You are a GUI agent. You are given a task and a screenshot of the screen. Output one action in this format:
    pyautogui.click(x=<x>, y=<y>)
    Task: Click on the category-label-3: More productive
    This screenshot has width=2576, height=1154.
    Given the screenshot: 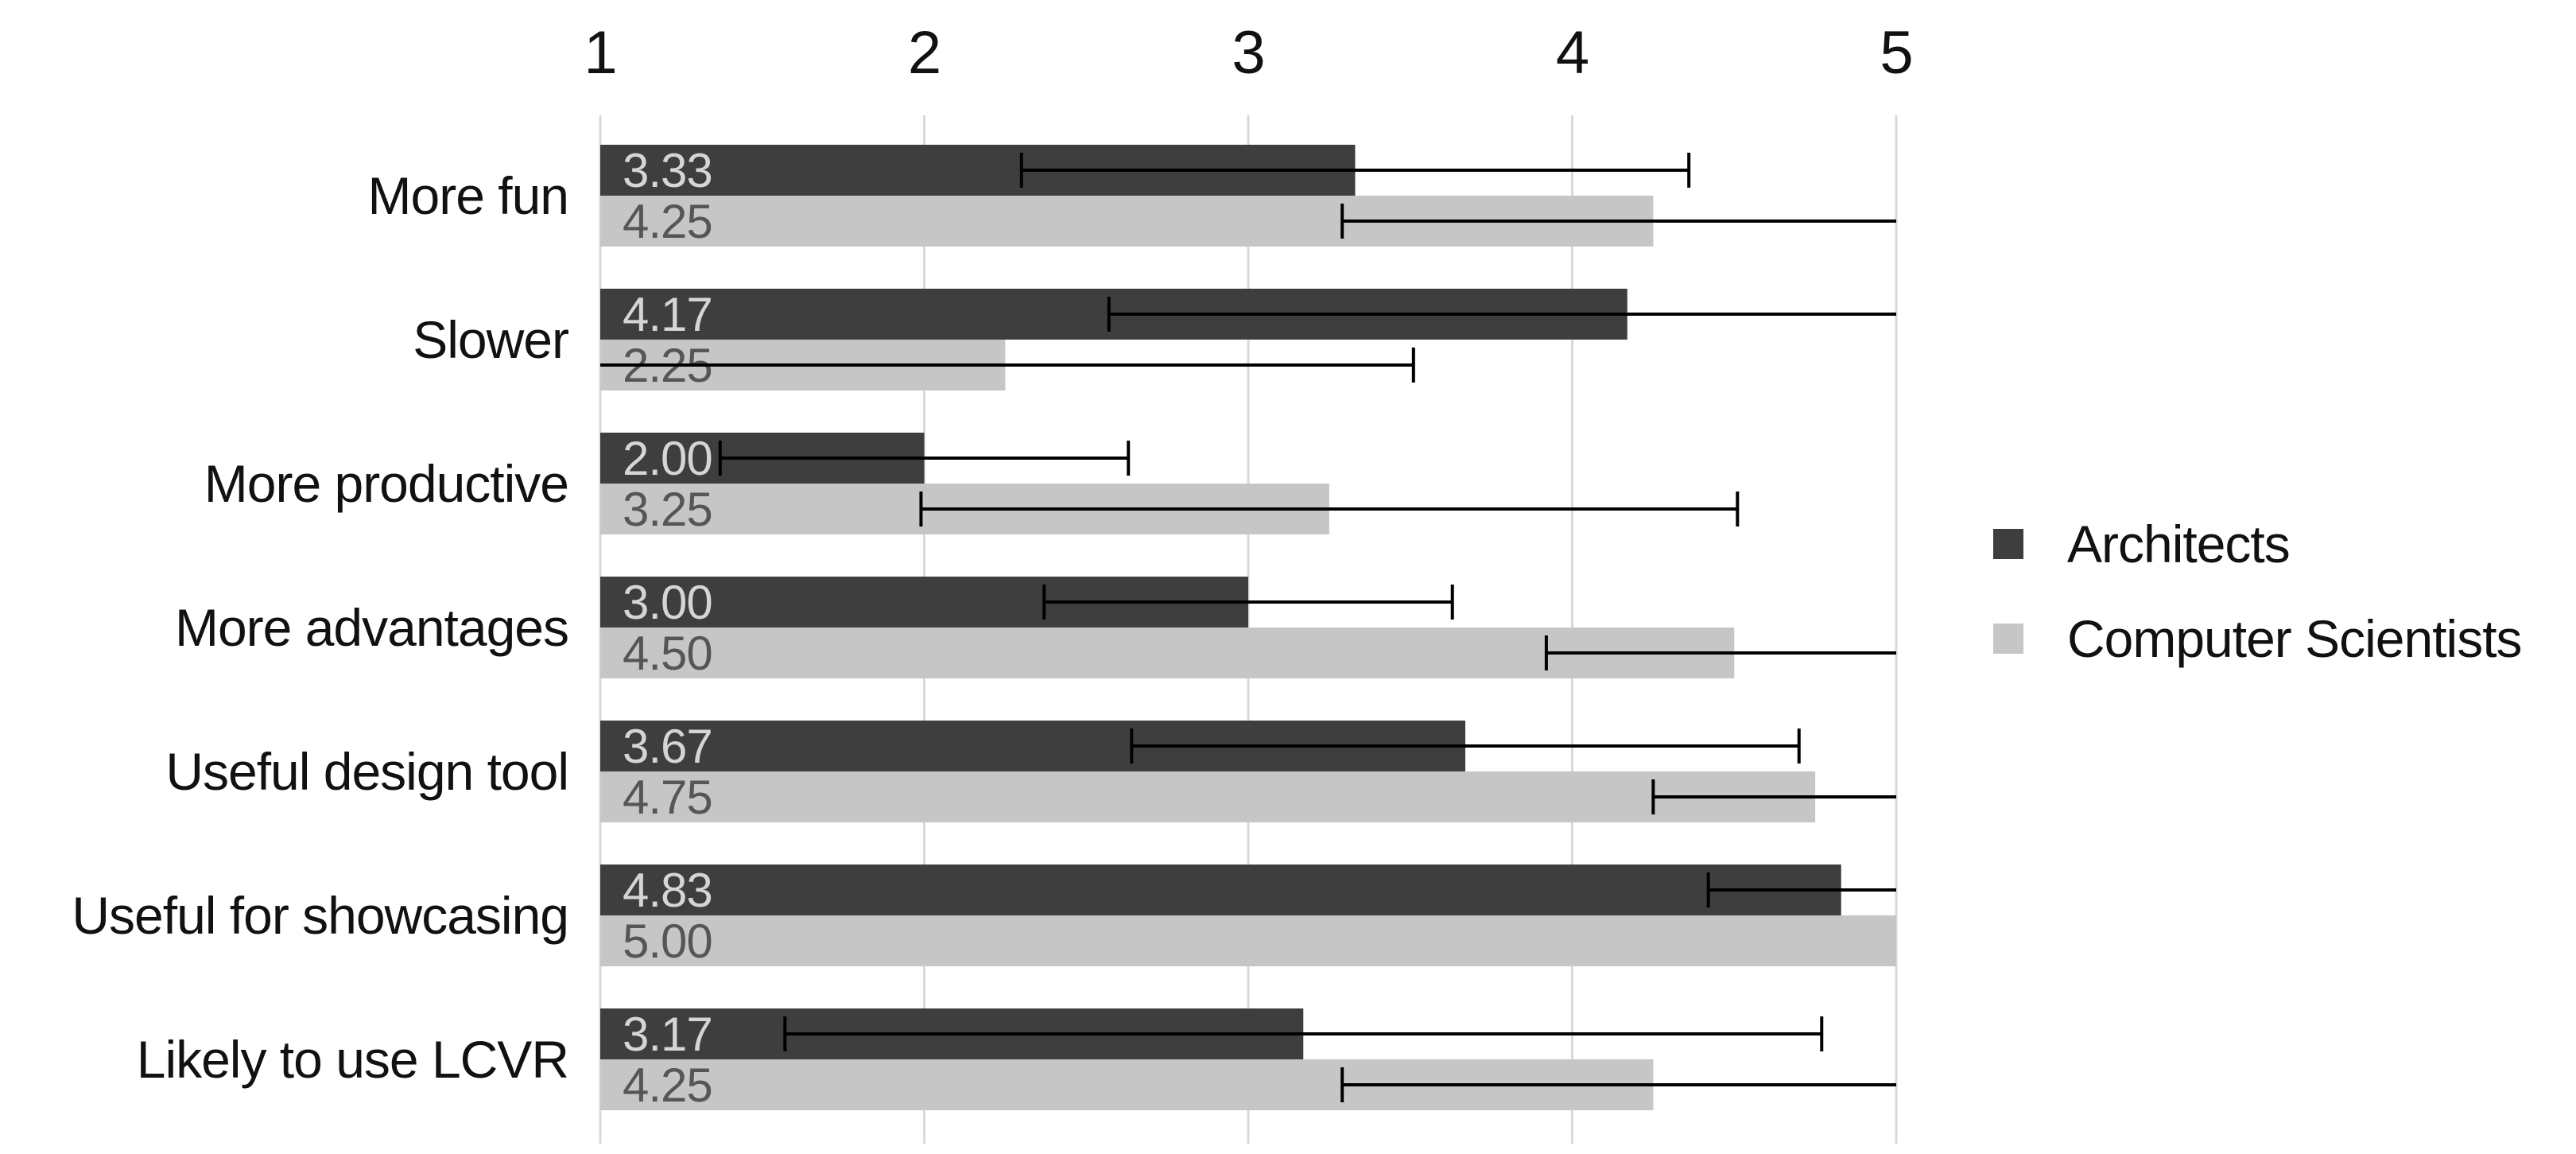 What is the action you would take?
    pyautogui.click(x=386, y=484)
    